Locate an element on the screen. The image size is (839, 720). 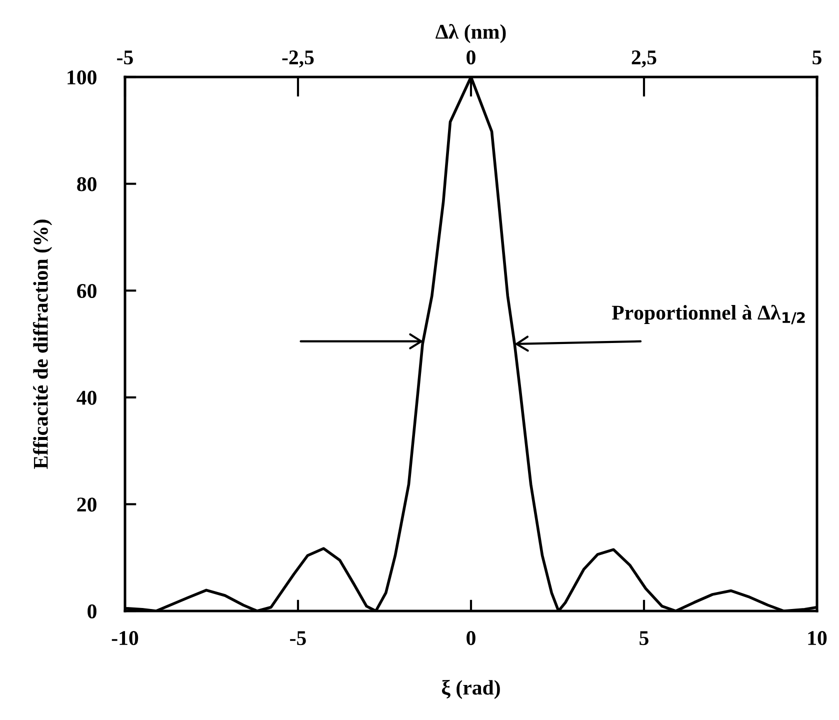
y-tick-label: 60 is located at coordinates (86, 291).